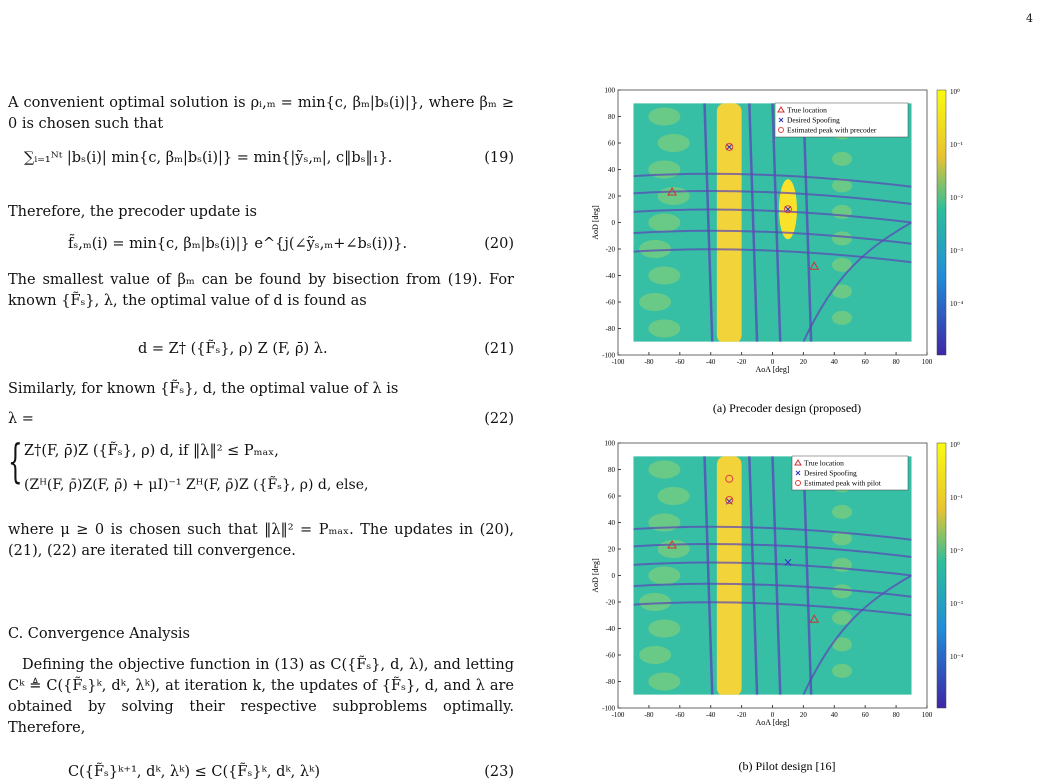 Image resolution: width=1041 pixels, height=780 pixels. I want to click on x-tick-label: -60, so click(680, 715).